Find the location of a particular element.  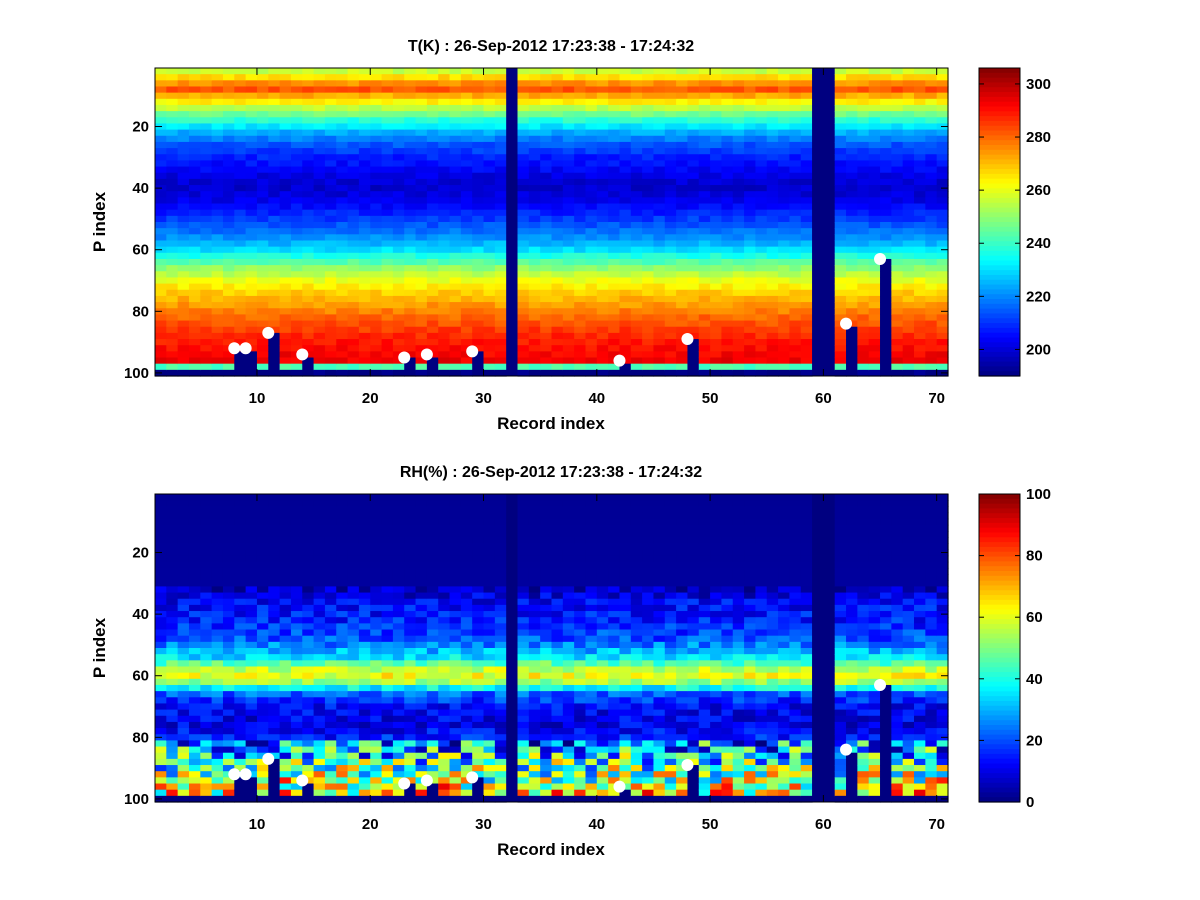

colorbar-tick-label: 260 is located at coordinates (1038, 190).